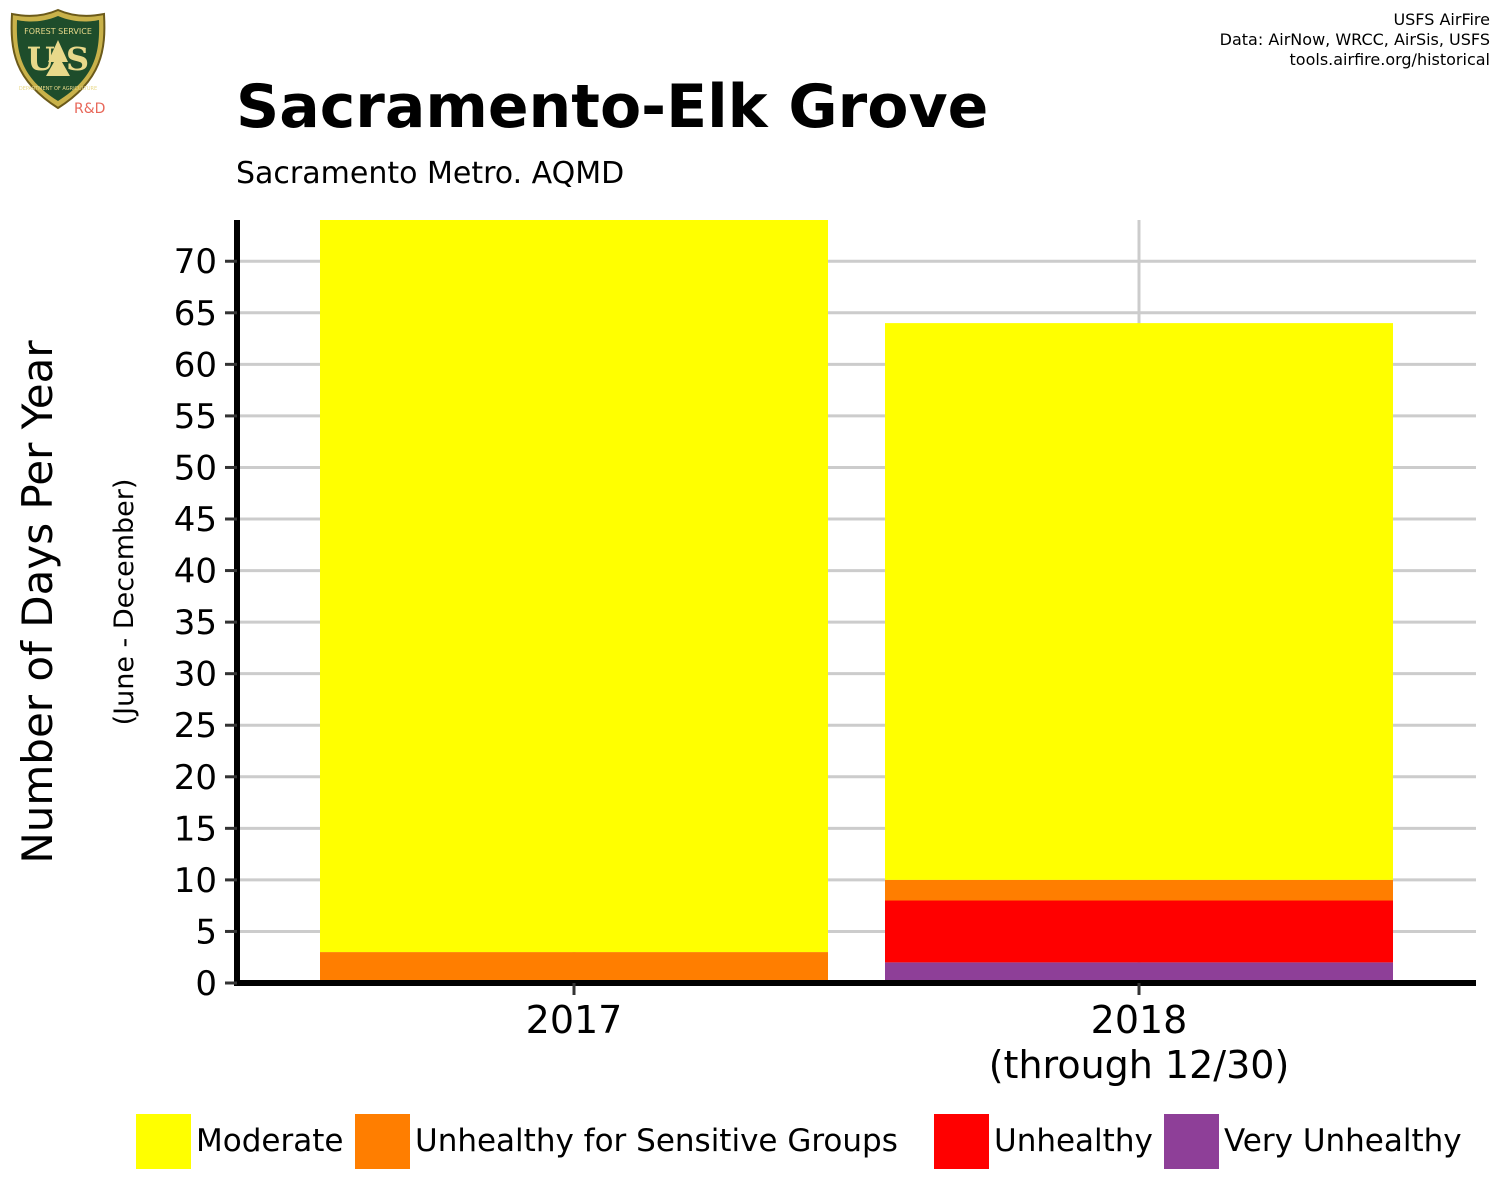 This screenshot has width=1500, height=1200. What do you see at coordinates (195, 726) in the screenshot?
I see `y-tick-label: 25` at bounding box center [195, 726].